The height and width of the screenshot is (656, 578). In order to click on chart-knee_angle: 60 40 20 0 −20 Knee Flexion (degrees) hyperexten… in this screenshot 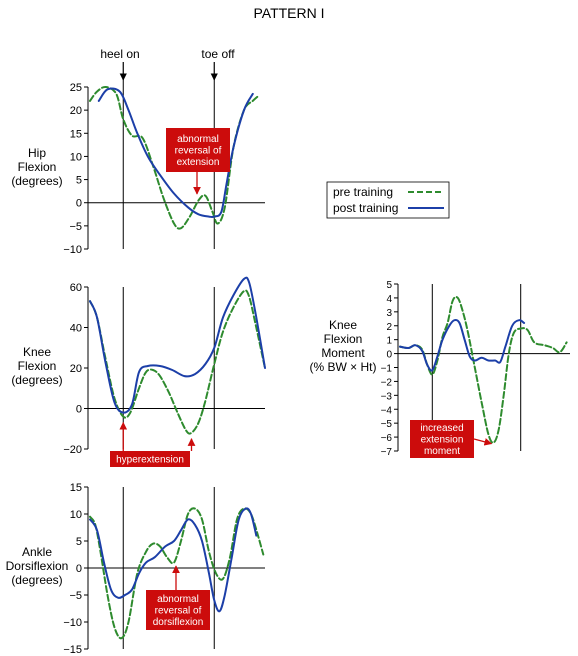, I will do `click(138, 371)`.